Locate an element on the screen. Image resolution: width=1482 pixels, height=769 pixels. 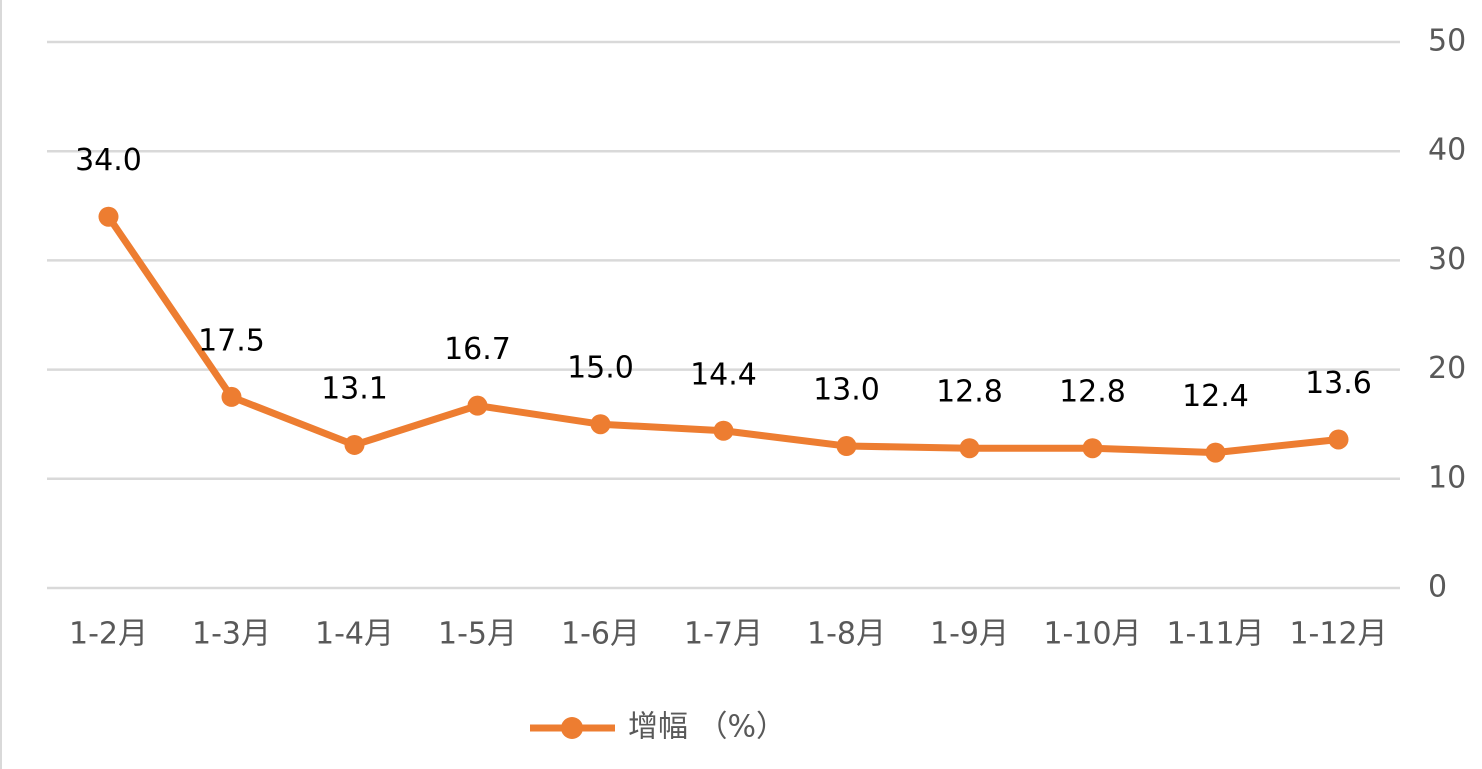
data-label: 15.0 is located at coordinates (600, 368).